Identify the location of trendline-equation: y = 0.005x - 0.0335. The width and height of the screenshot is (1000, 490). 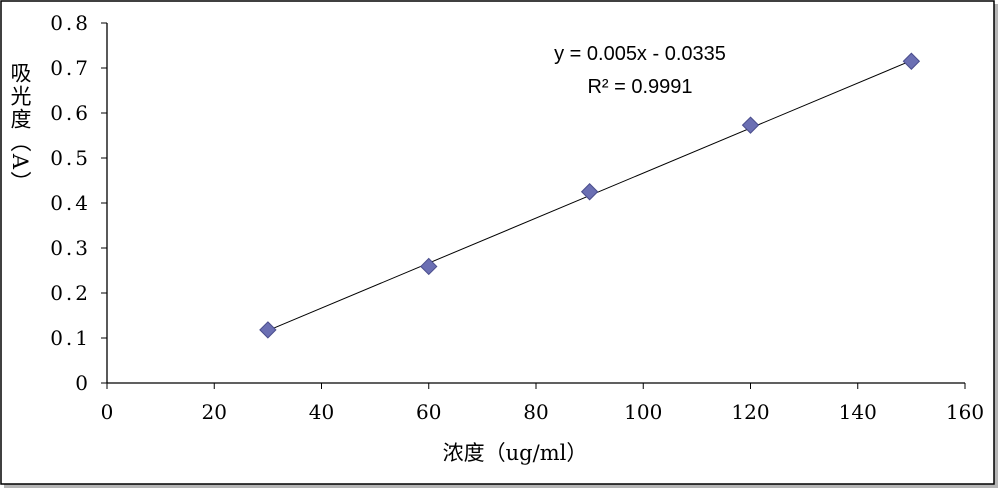
(640, 54).